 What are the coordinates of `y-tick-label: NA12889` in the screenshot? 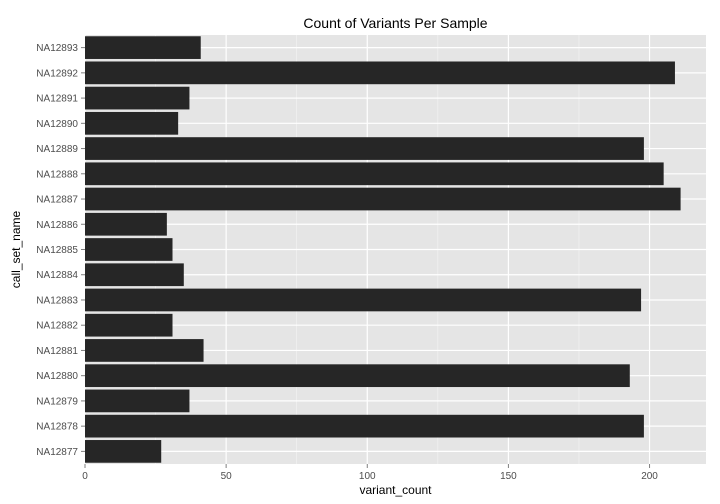 It's located at (57, 149).